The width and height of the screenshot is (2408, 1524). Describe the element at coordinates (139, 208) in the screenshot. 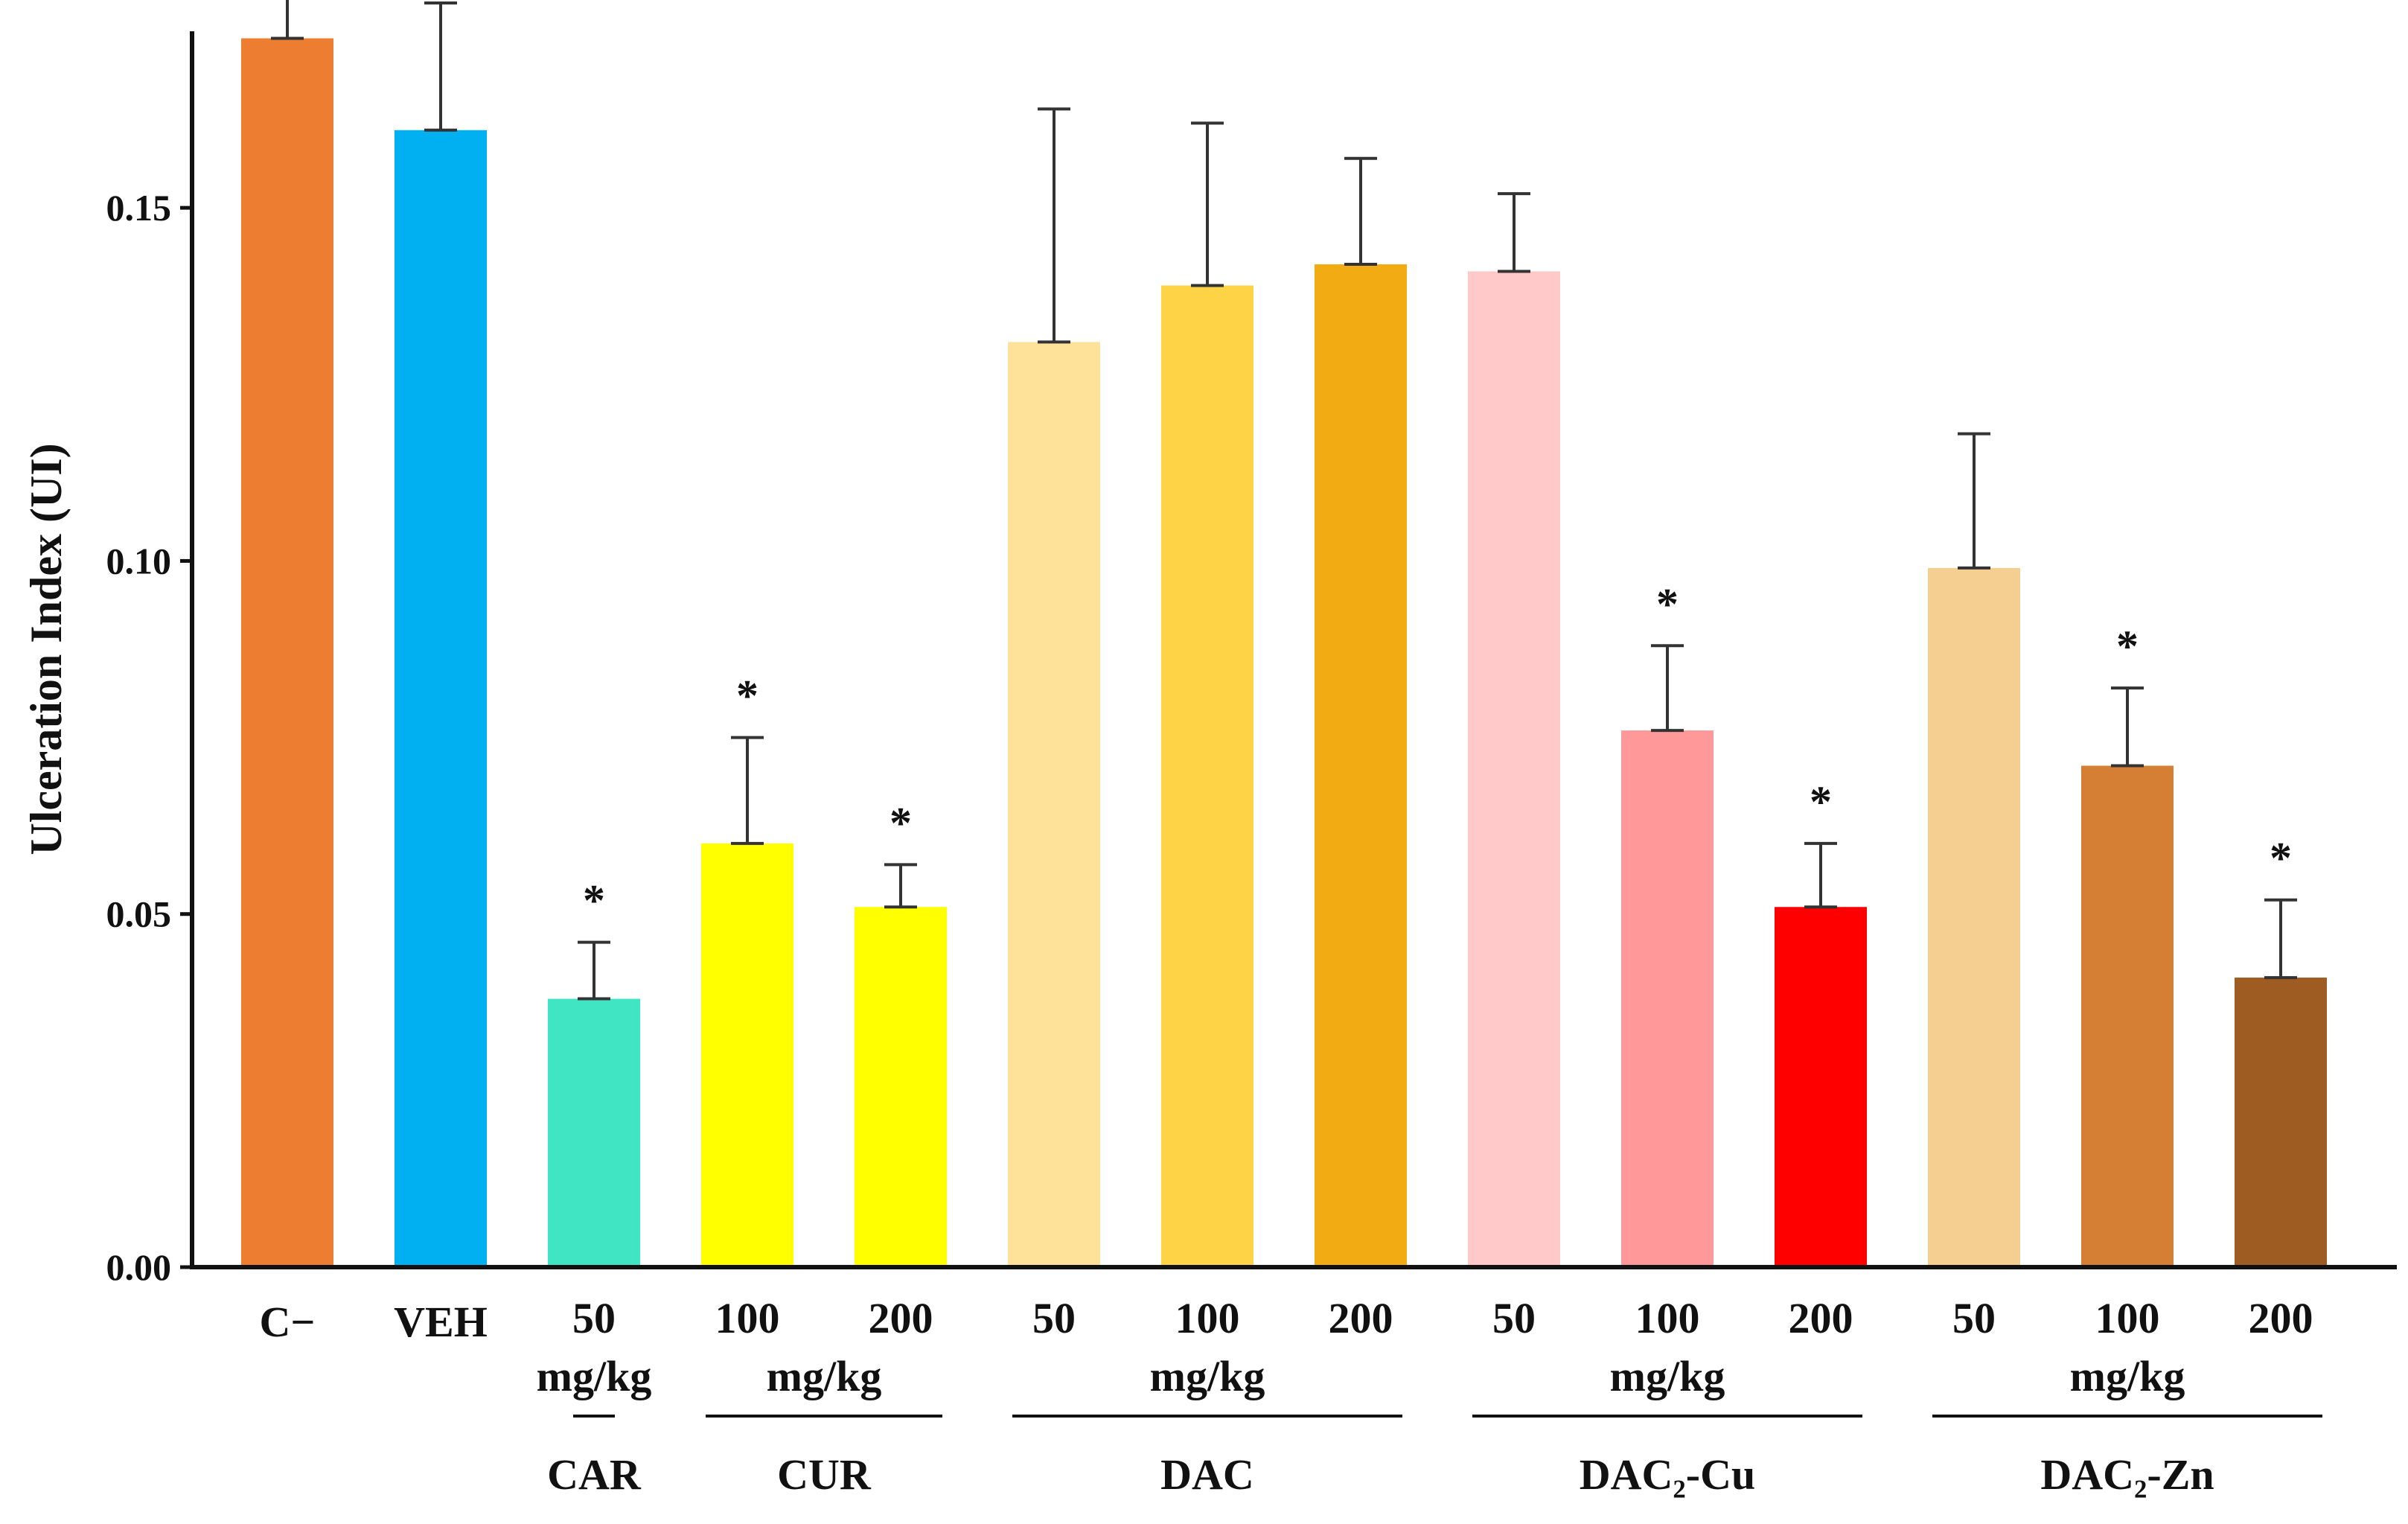

I see `y-tick-label: 0.15` at that location.